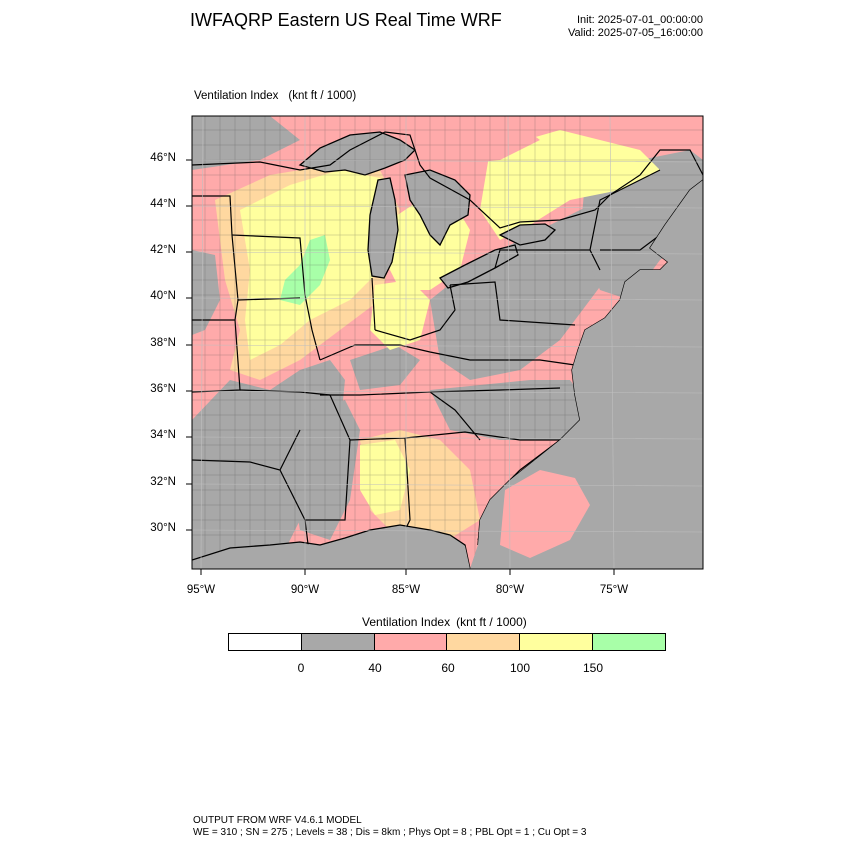 This screenshot has height=850, width=850. Describe the element at coordinates (586, 374) in the screenshot. I see `atlantic-ocean-overlay` at that location.